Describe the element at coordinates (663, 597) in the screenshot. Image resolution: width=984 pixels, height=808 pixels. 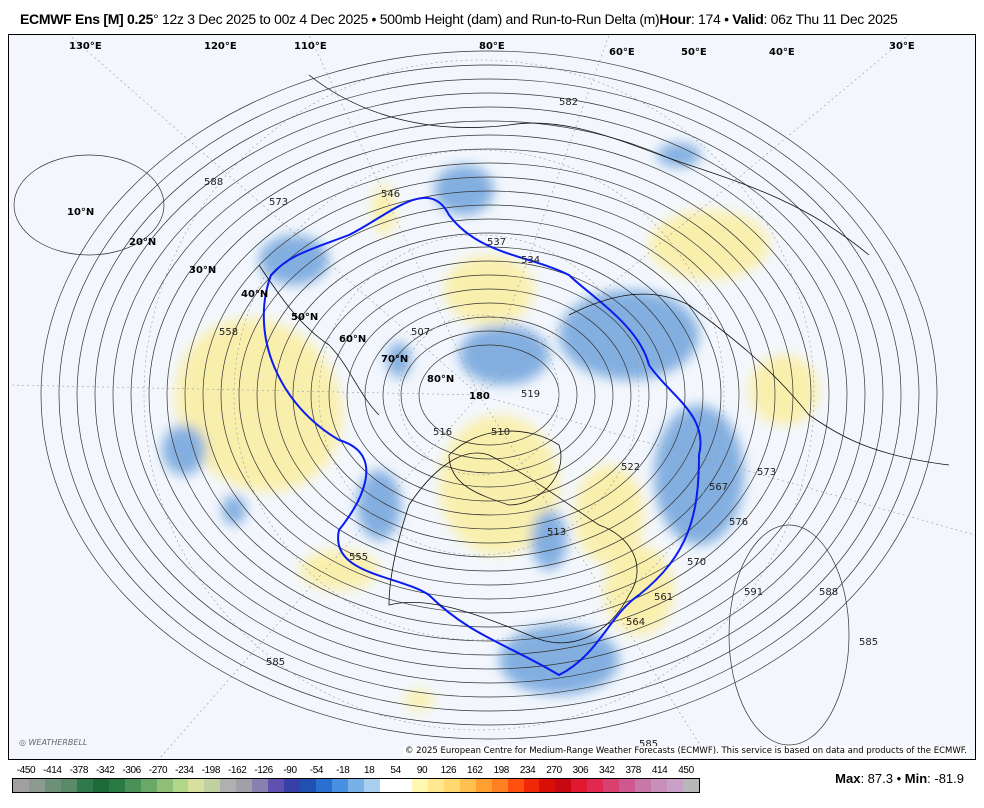
I see `contour-label: 561` at that location.